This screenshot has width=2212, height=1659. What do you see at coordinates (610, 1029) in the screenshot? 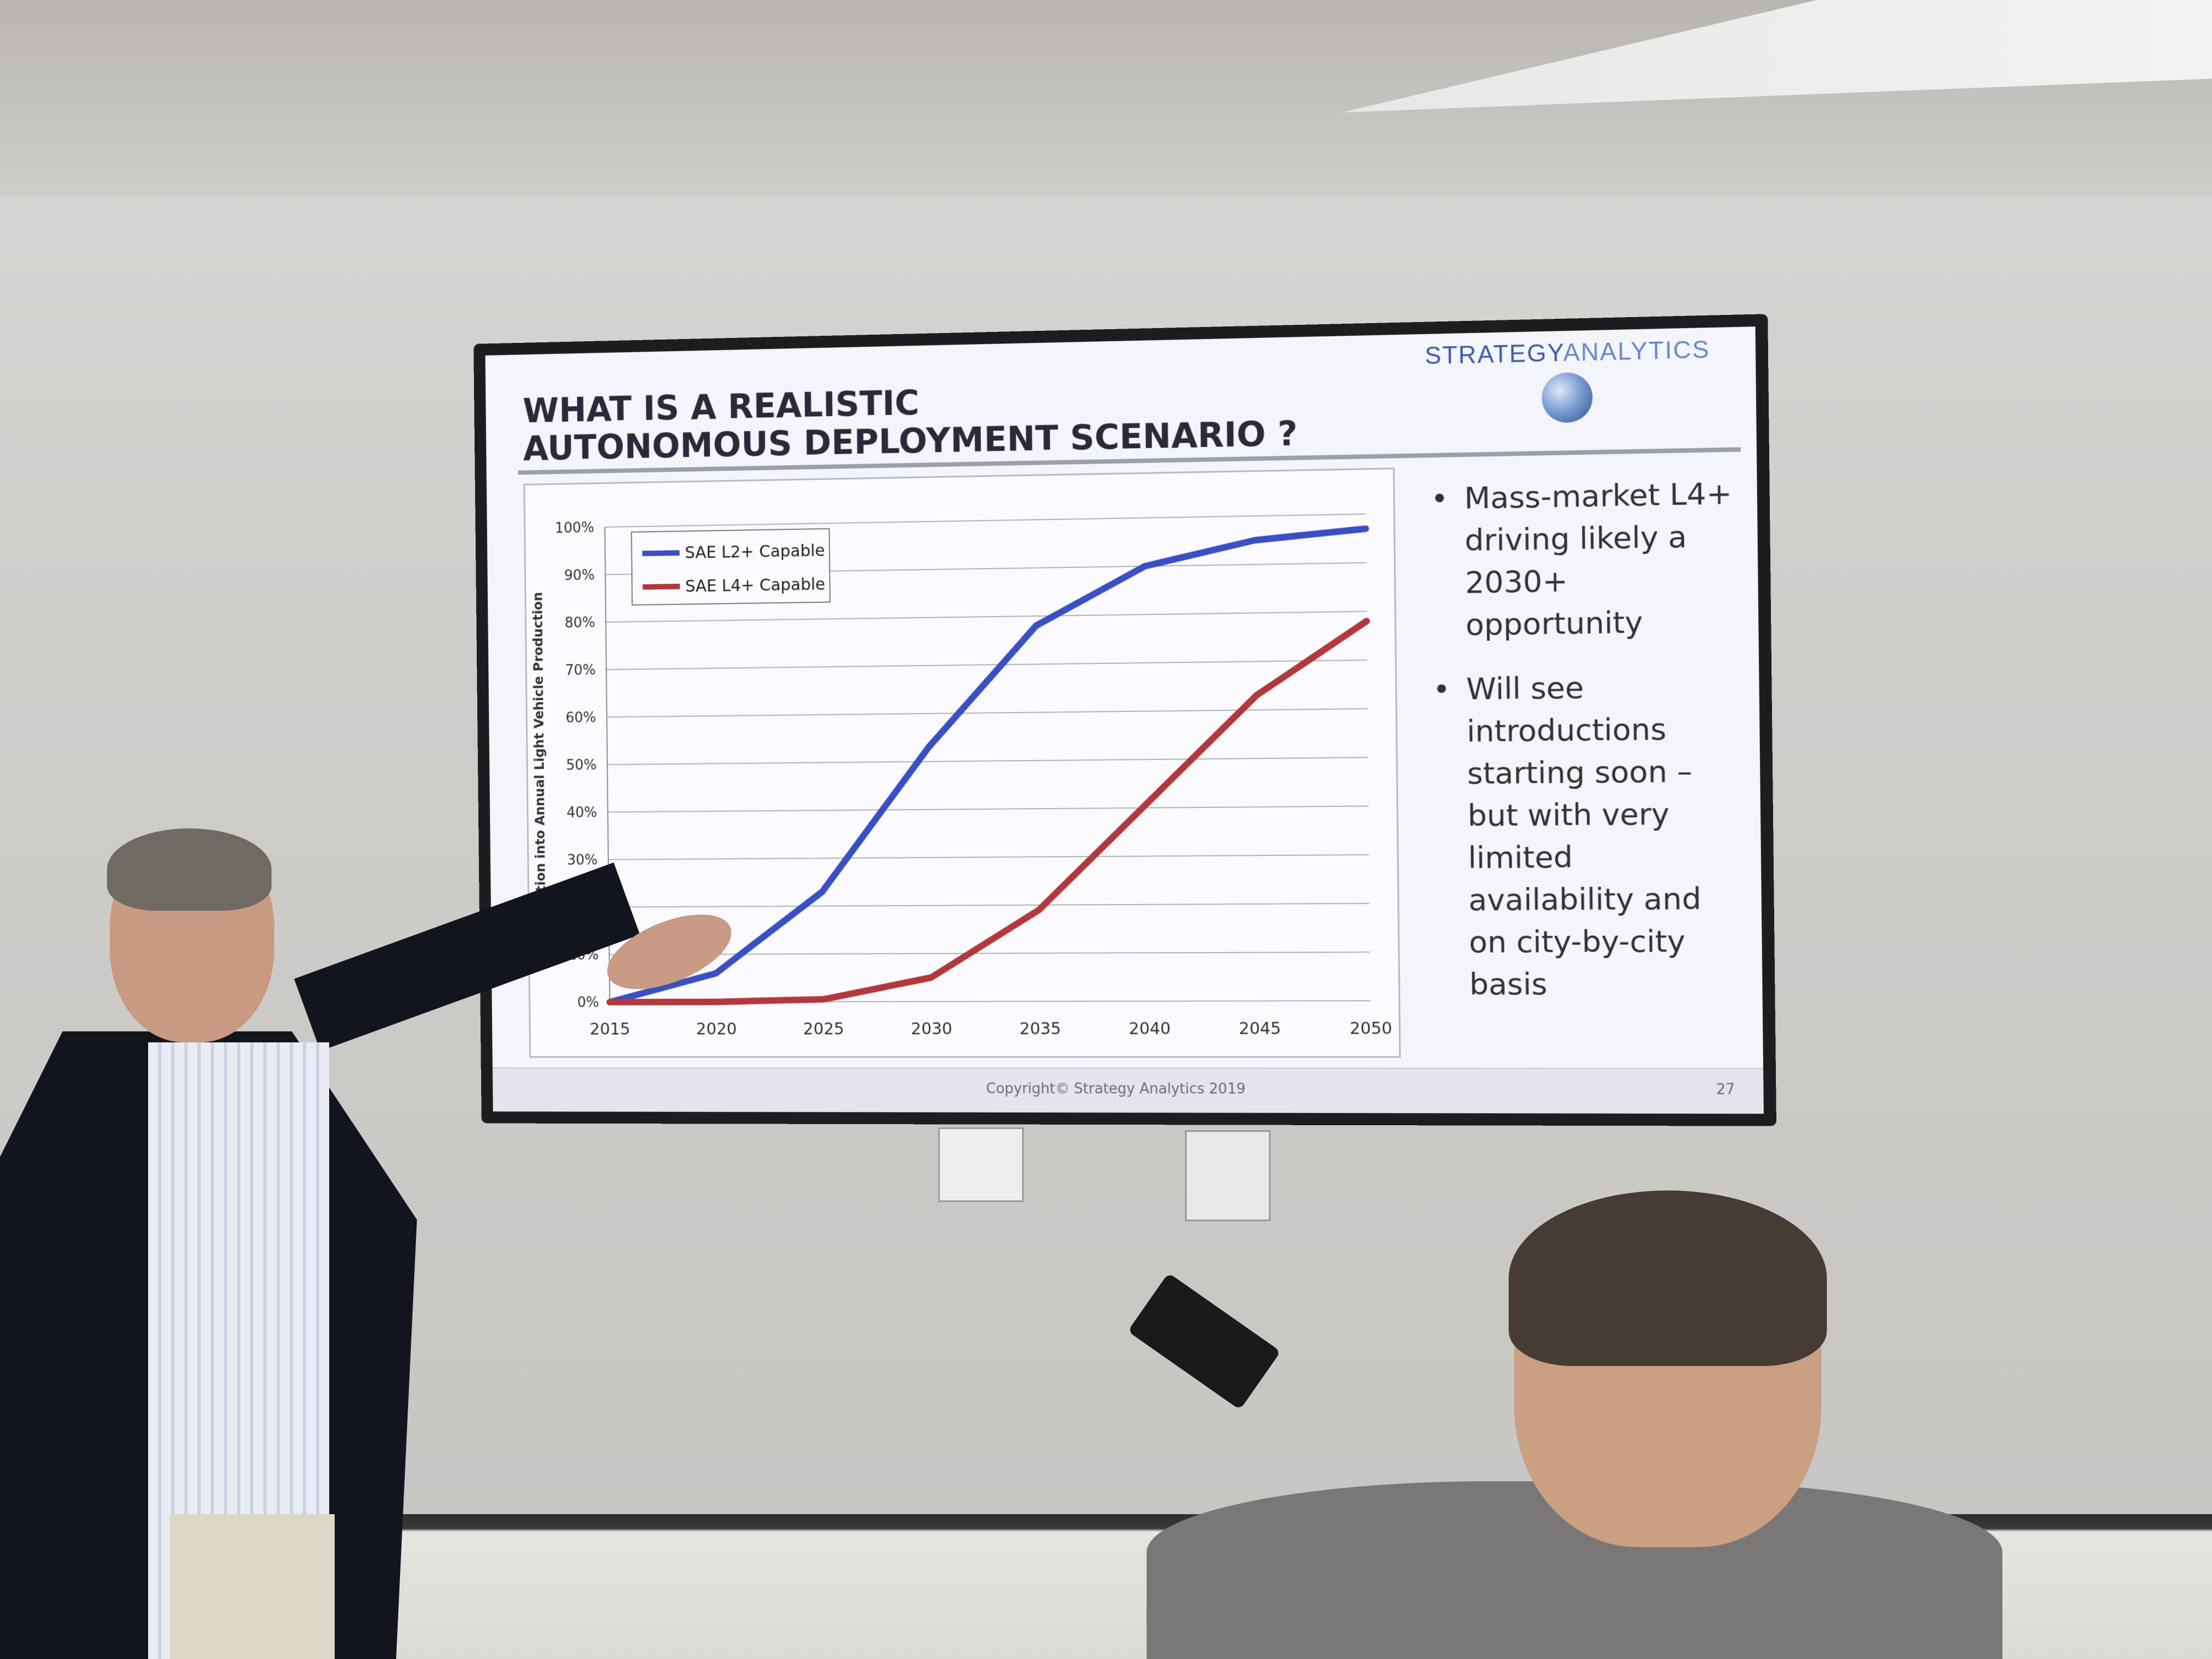
I see `x-tick-label: 2015` at bounding box center [610, 1029].